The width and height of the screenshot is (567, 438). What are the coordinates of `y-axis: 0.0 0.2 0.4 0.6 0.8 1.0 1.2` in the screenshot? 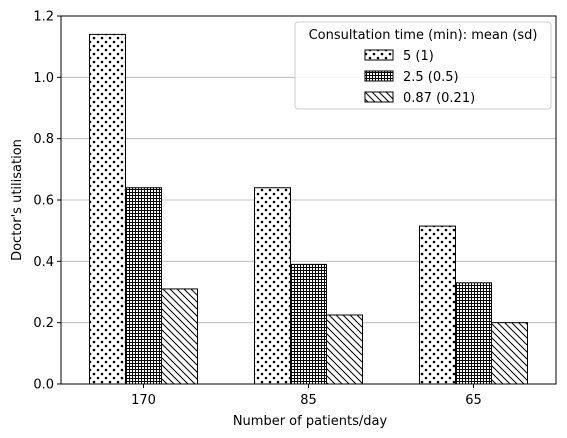 It's located at (47, 201).